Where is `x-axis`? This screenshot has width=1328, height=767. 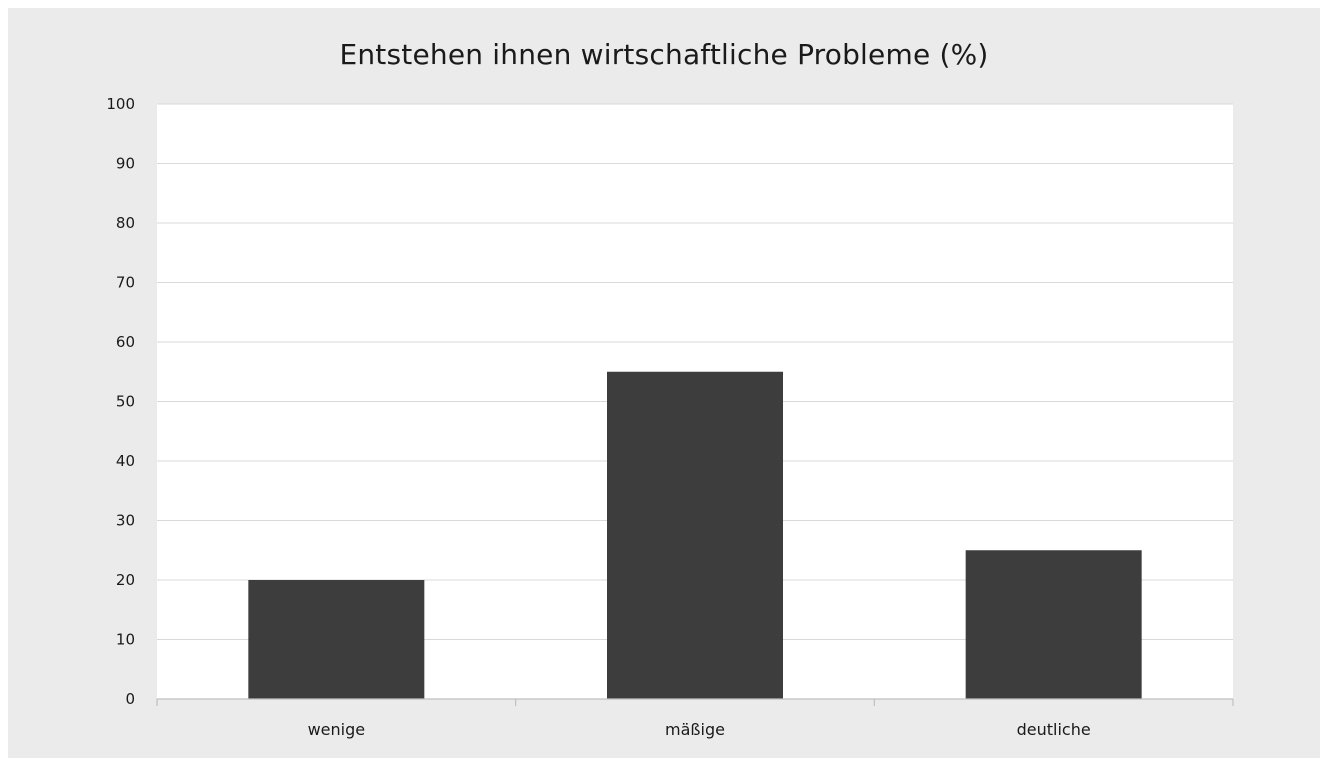
x-axis is located at coordinates (695, 702).